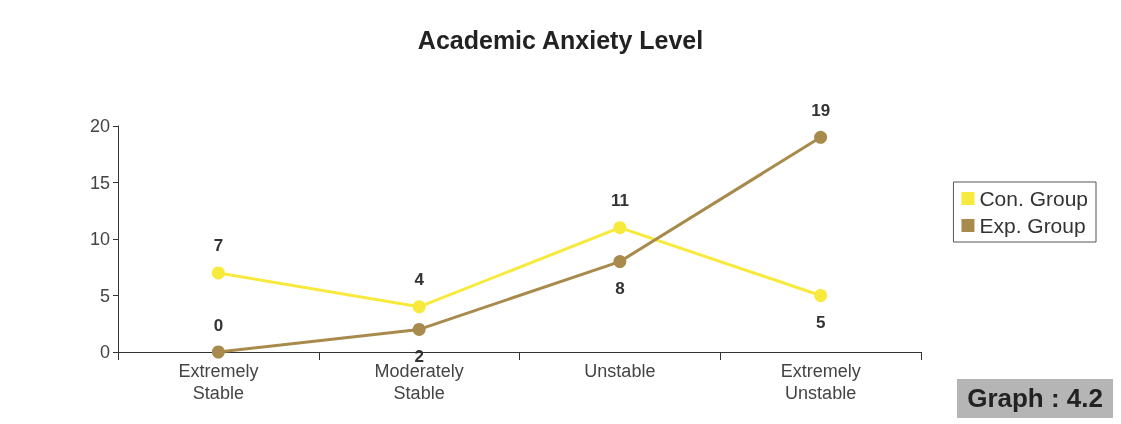 This screenshot has height=424, width=1121. I want to click on data-label: 4, so click(419, 280).